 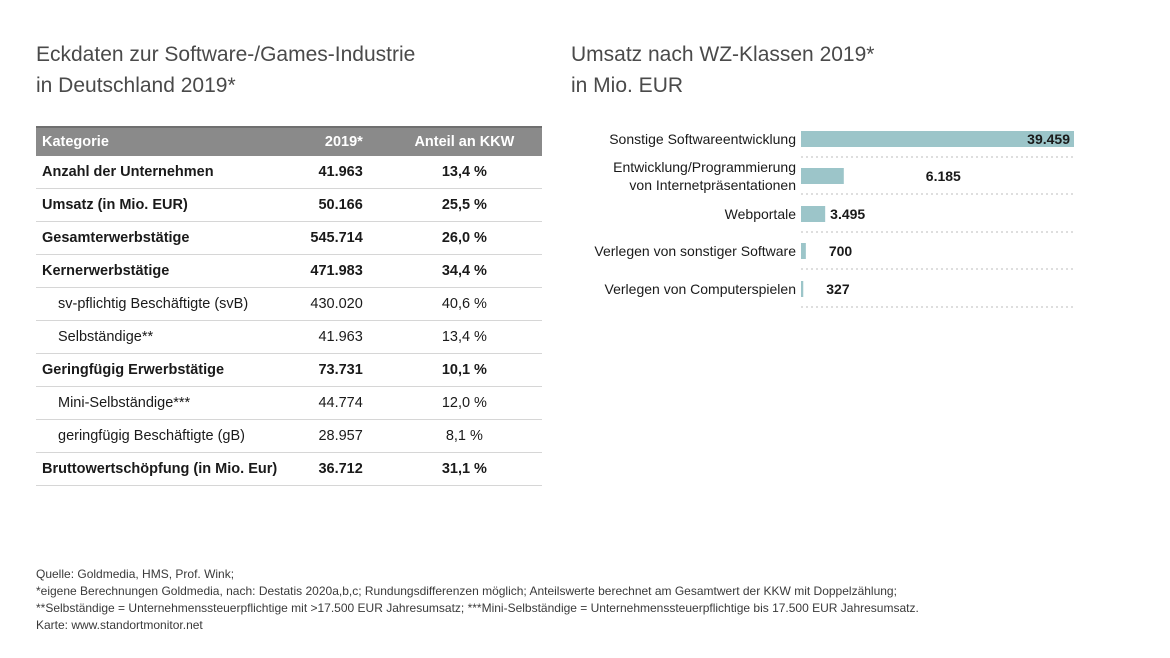 What do you see at coordinates (700, 289) in the screenshot?
I see `category-label: Verlegen von Computerspielen` at bounding box center [700, 289].